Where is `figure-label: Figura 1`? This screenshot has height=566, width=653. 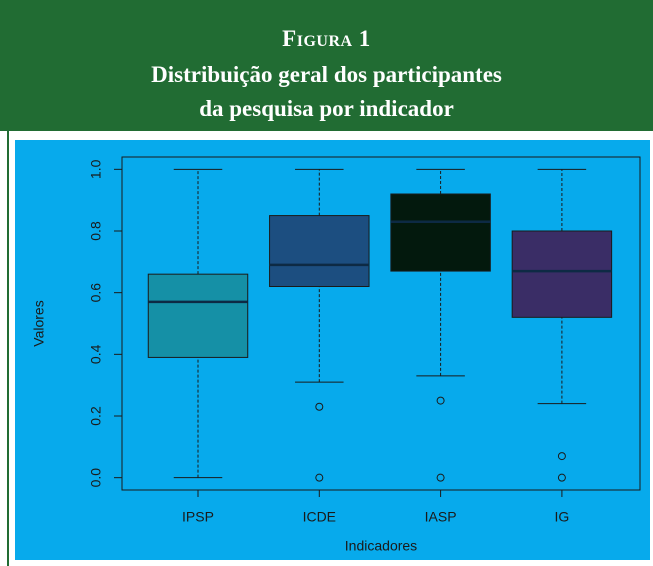
figure-label: Figura 1 is located at coordinates (326, 38).